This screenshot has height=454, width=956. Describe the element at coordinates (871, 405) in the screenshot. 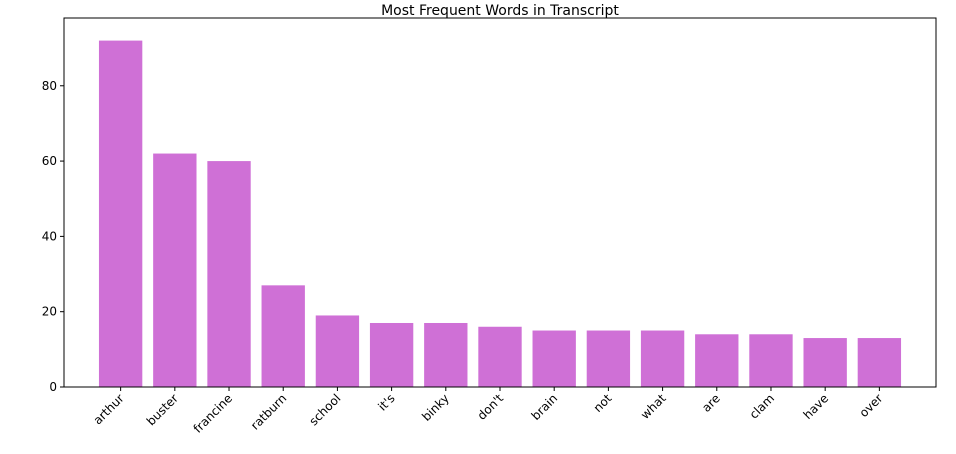

I see `x-tick-label: over` at that location.